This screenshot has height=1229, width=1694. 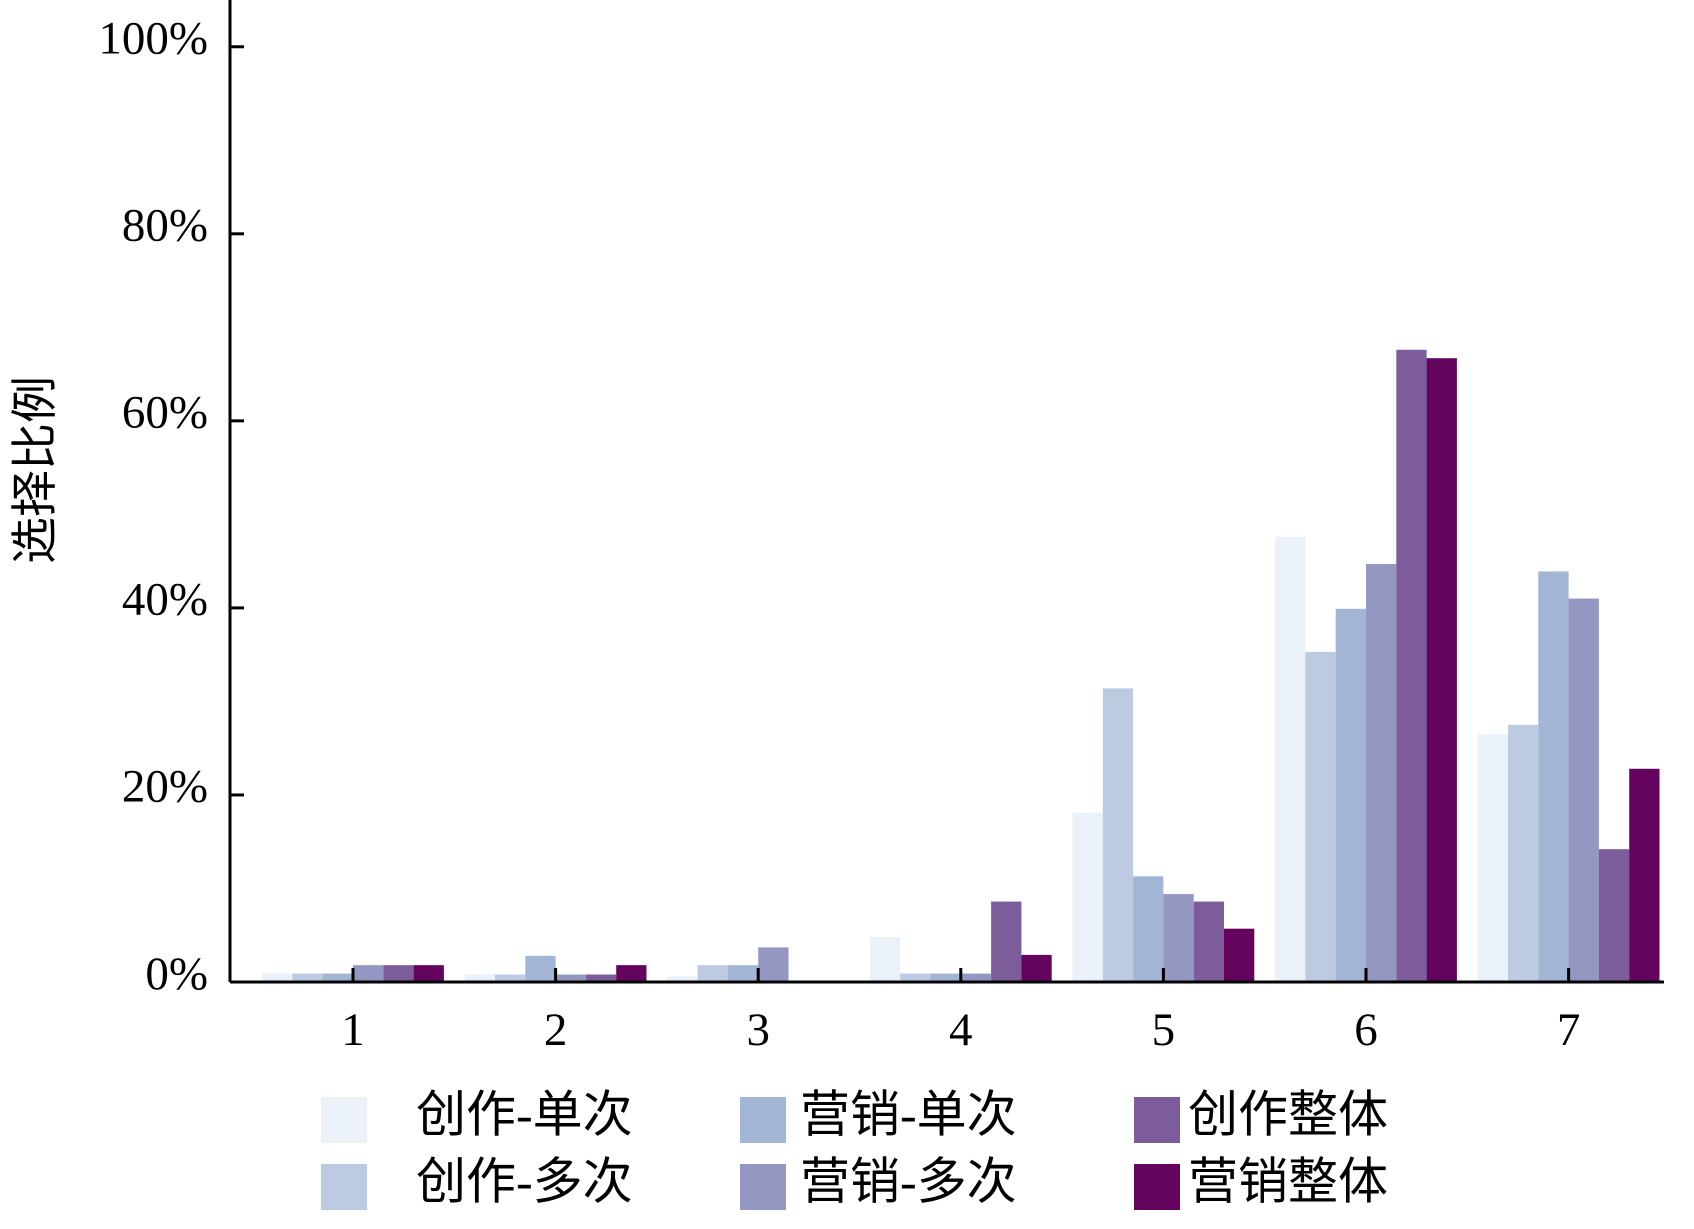 I want to click on x-tick-label: 6, so click(x=1366, y=1030).